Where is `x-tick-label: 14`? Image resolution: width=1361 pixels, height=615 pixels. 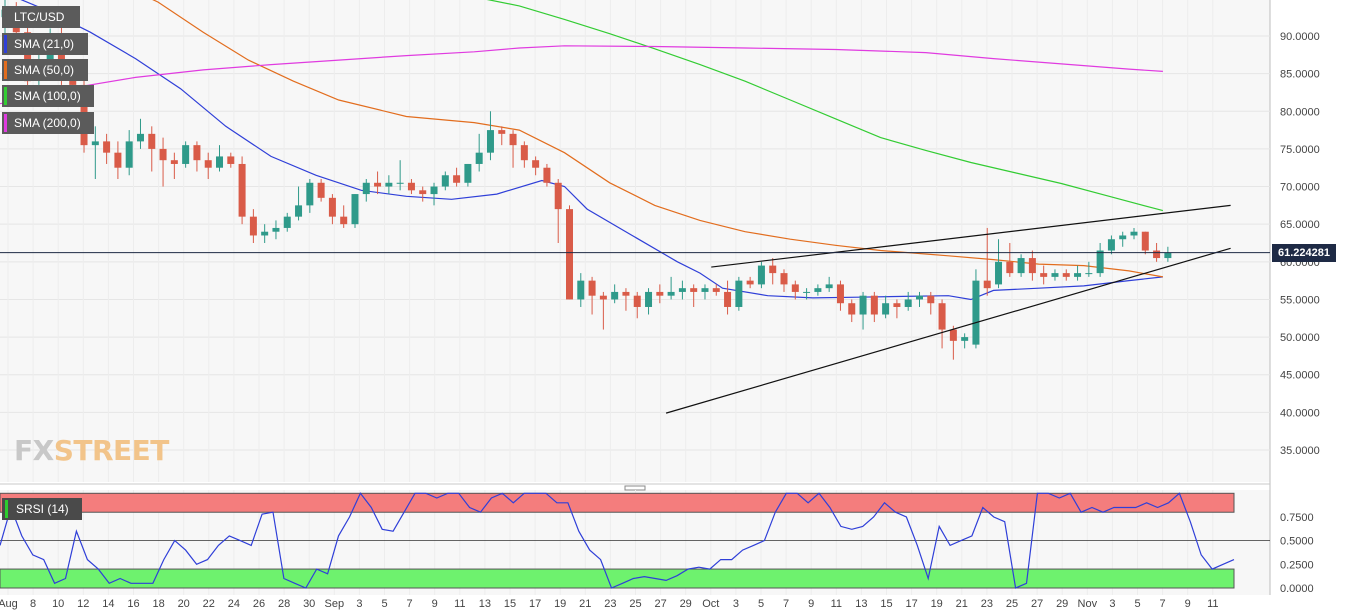 x-tick-label: 14 is located at coordinates (108, 604).